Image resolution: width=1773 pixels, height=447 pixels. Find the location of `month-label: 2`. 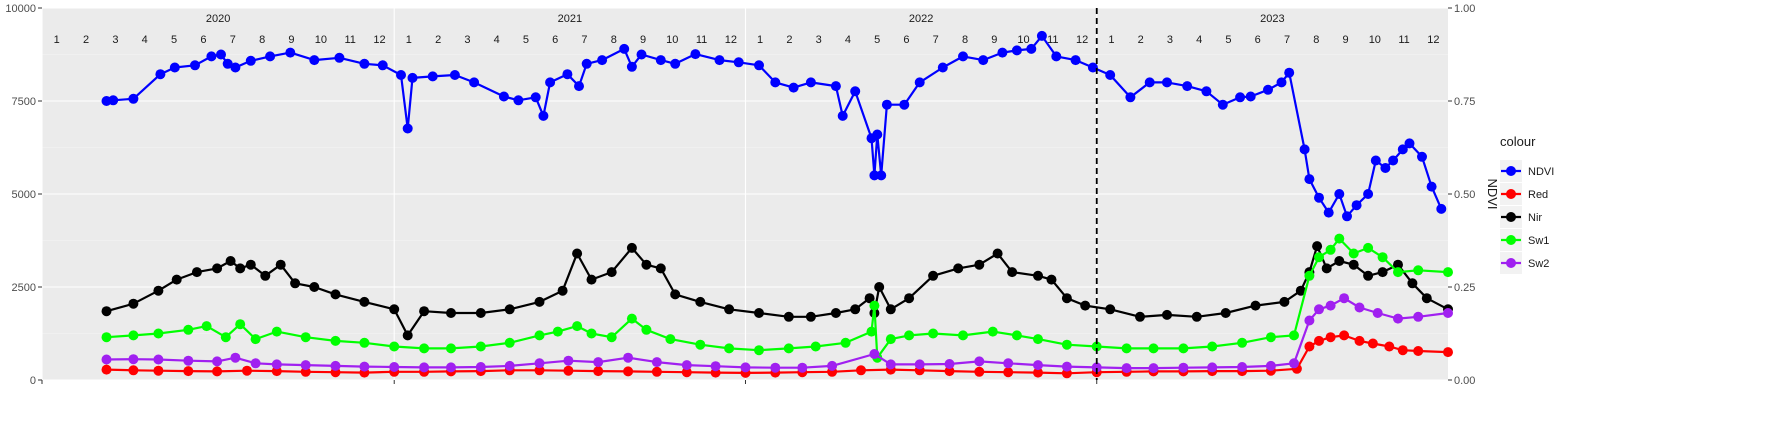

month-label: 2 is located at coordinates (789, 40).